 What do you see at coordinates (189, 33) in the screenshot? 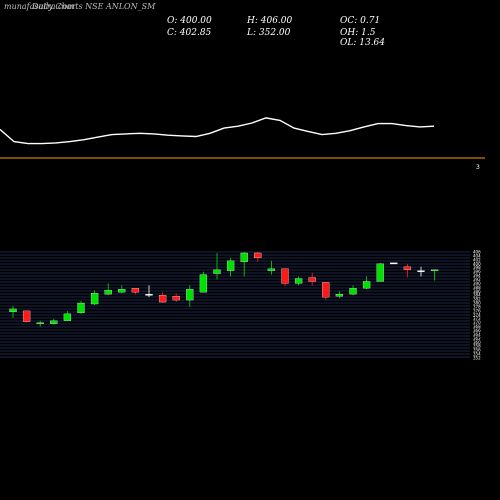
I see `close-label: C: 402.85` at bounding box center [189, 33].